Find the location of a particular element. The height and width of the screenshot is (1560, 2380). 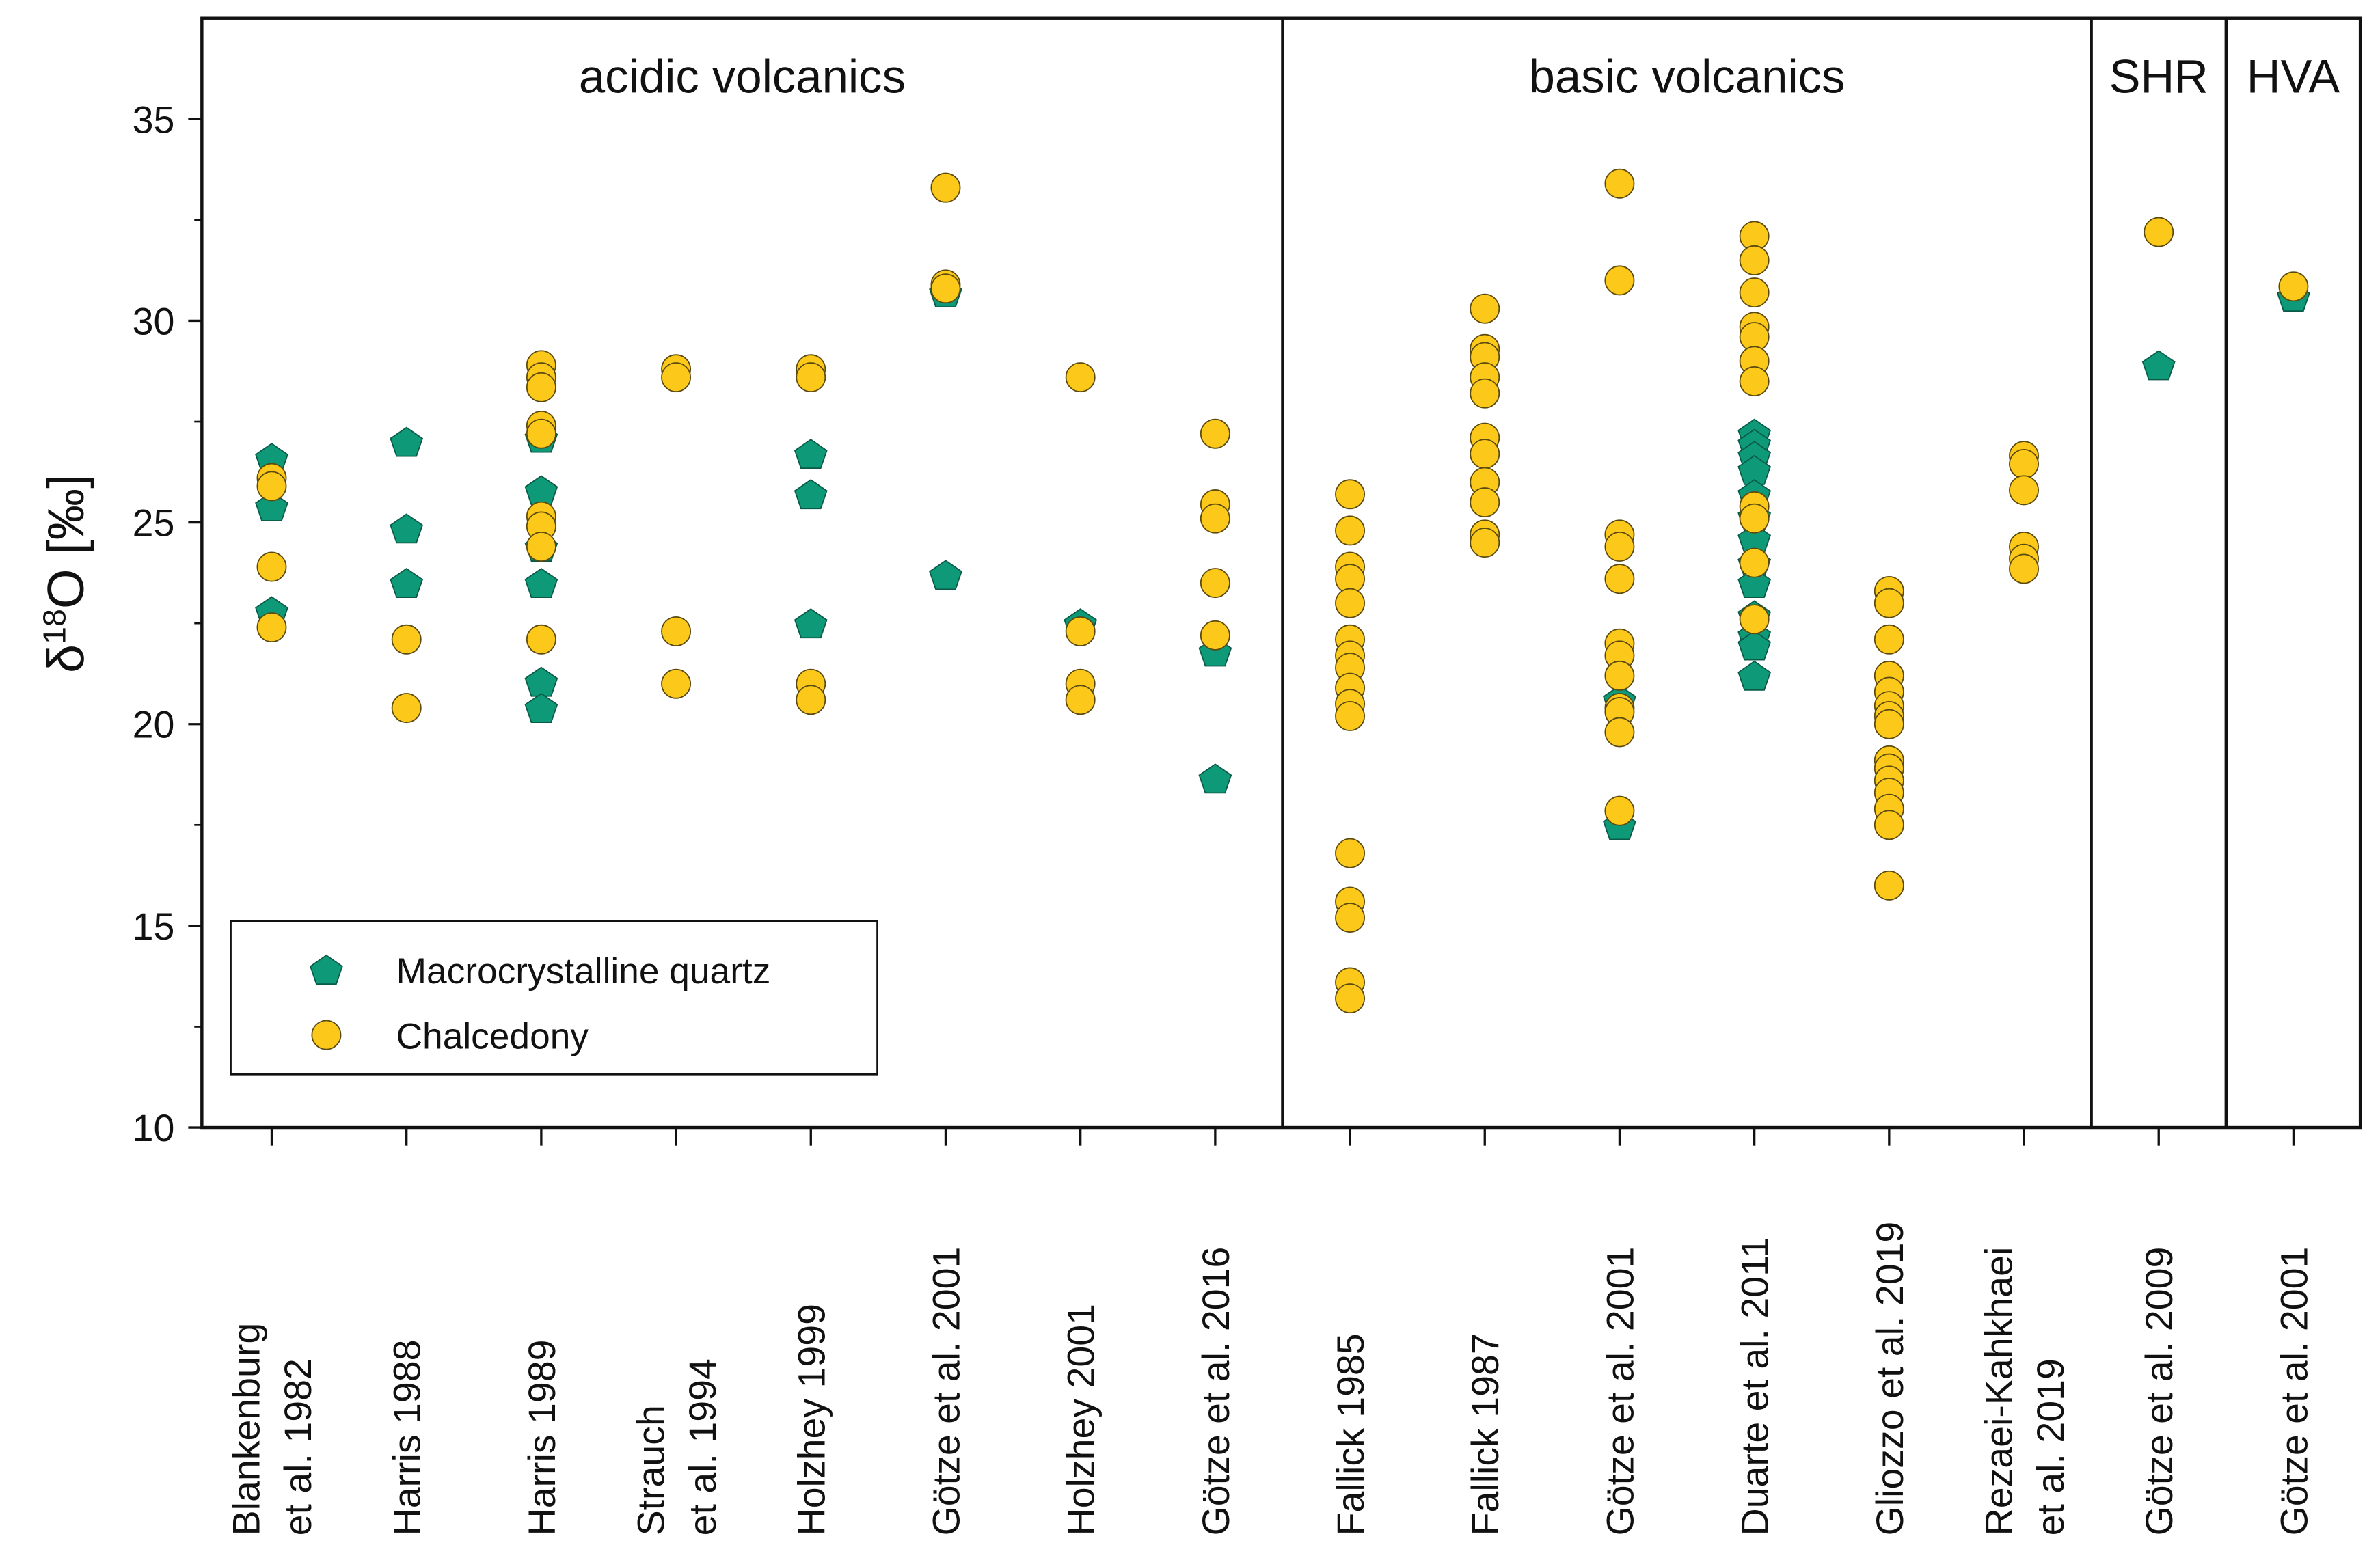

y-axis-label-rest: O [‰] is located at coordinates (65, 541).